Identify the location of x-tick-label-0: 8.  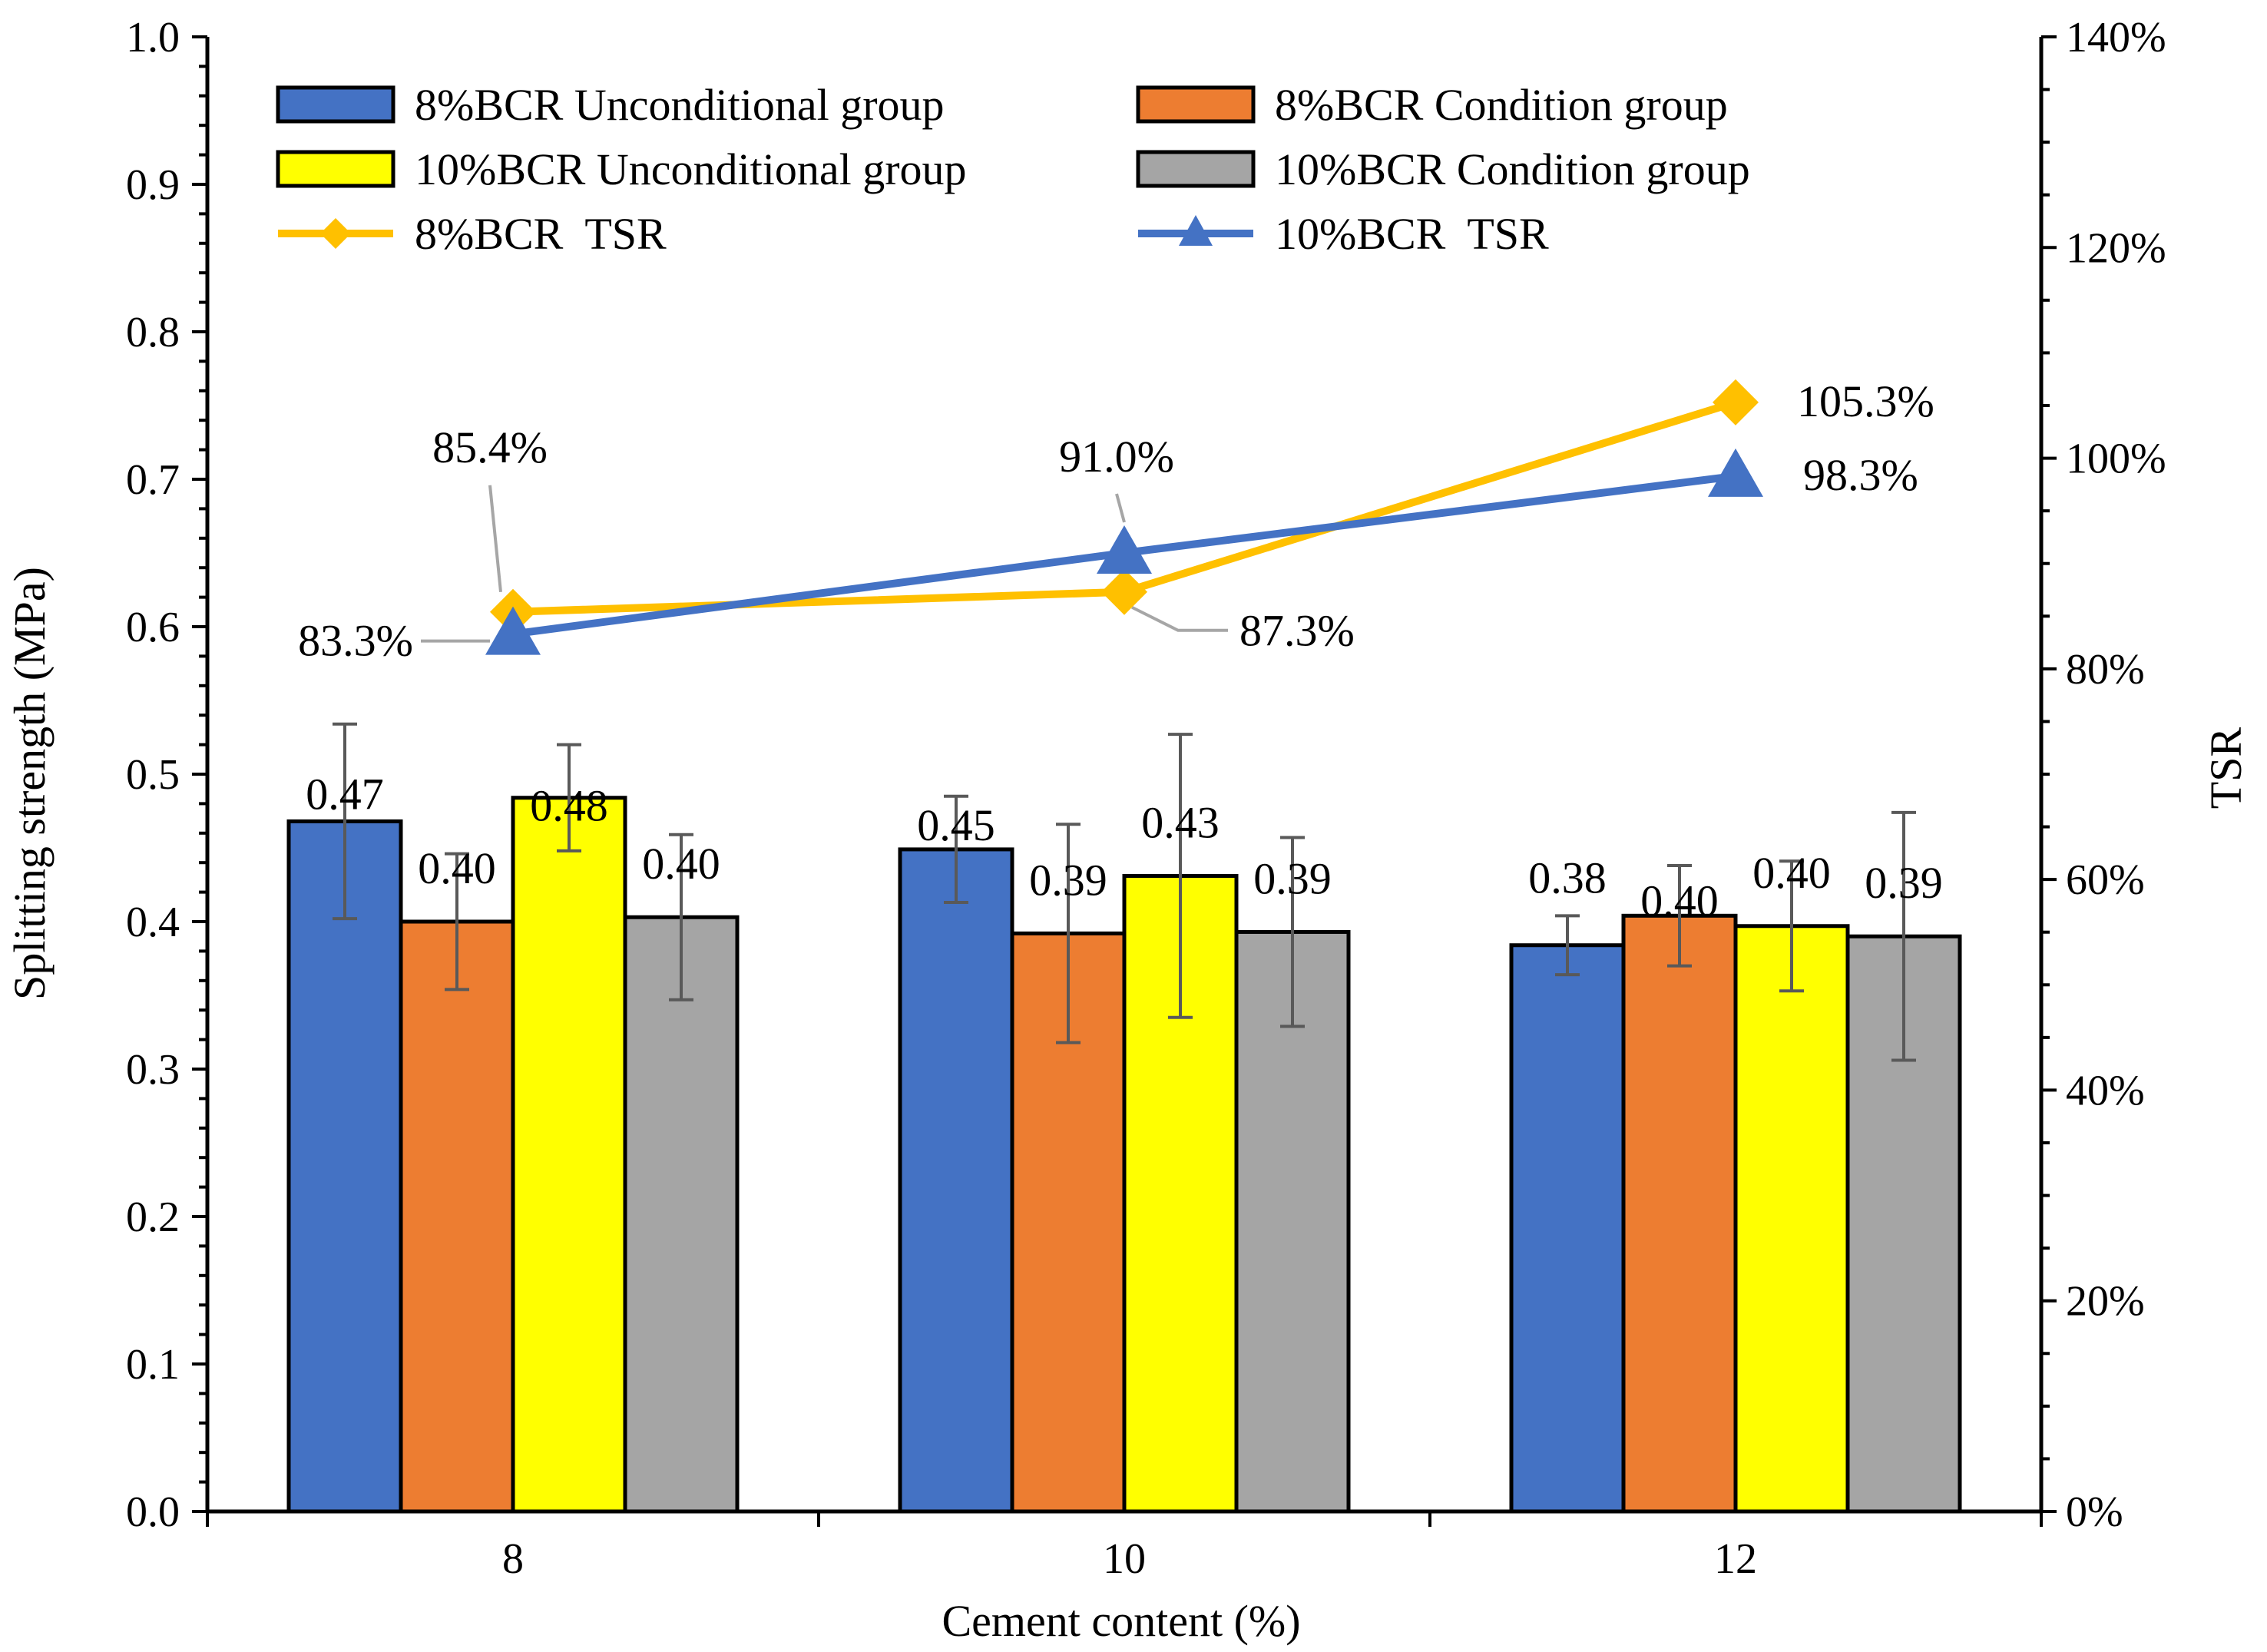
(513, 1559).